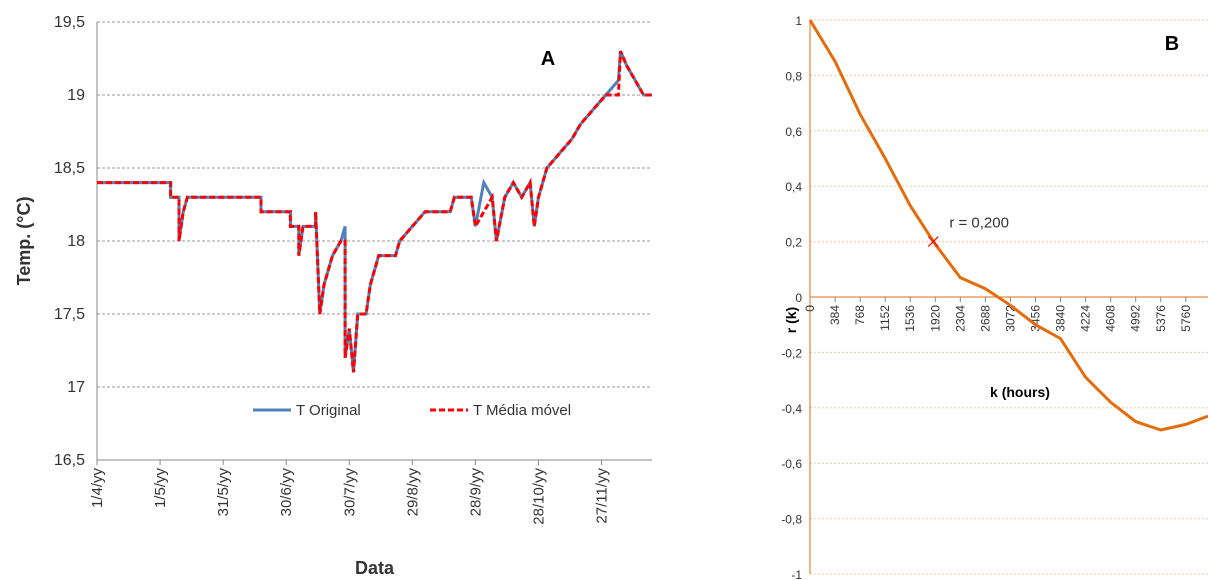  I want to click on y-tick-label: -0,6, so click(791, 464).